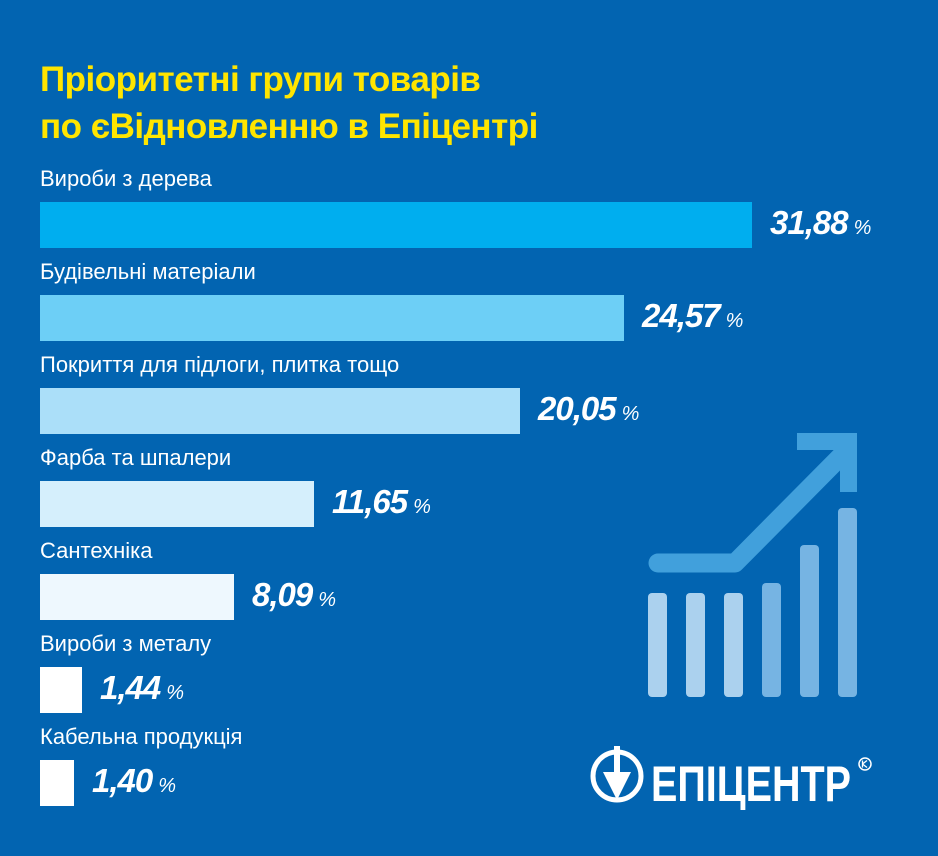 This screenshot has height=856, width=938. Describe the element at coordinates (148, 271) in the screenshot. I see `category-label: Будівельні матеріали` at that location.